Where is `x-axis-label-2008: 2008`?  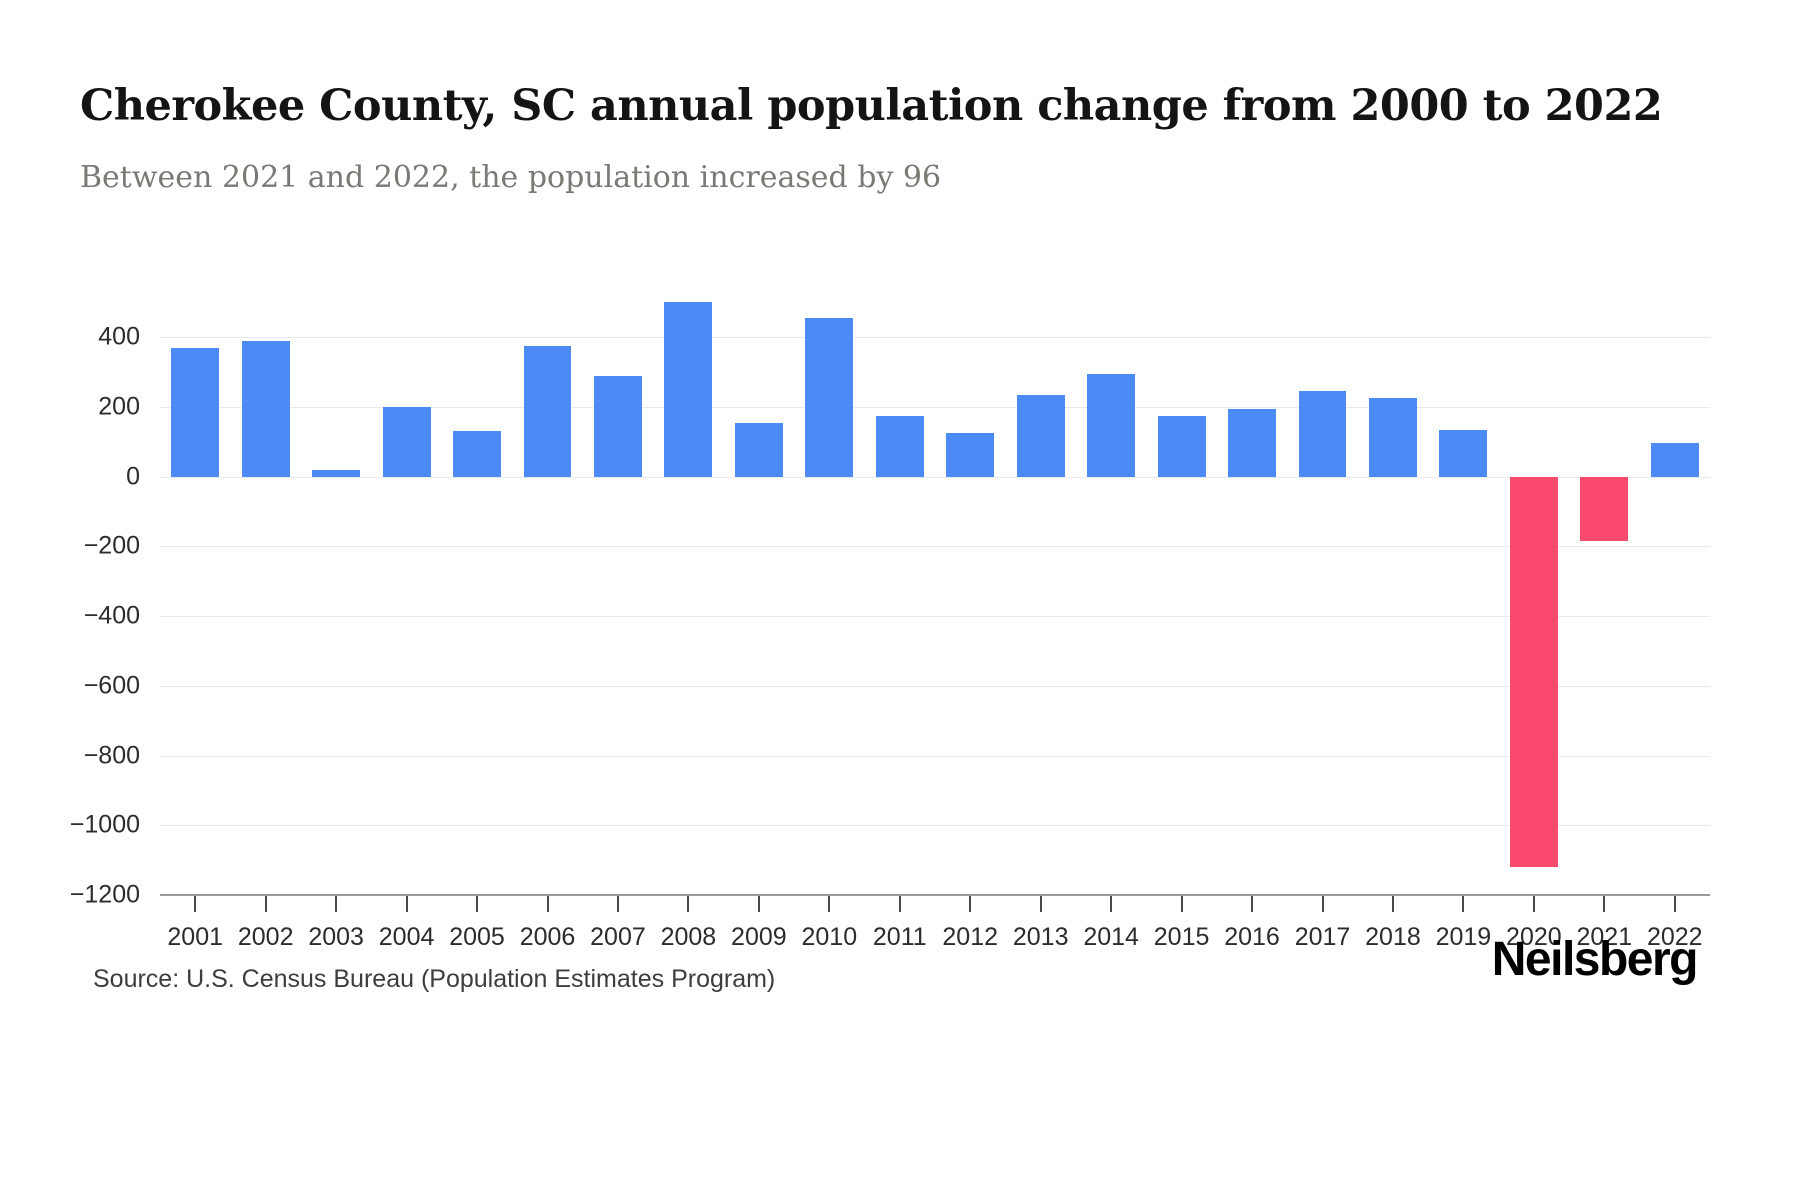 x-axis-label-2008: 2008 is located at coordinates (688, 937).